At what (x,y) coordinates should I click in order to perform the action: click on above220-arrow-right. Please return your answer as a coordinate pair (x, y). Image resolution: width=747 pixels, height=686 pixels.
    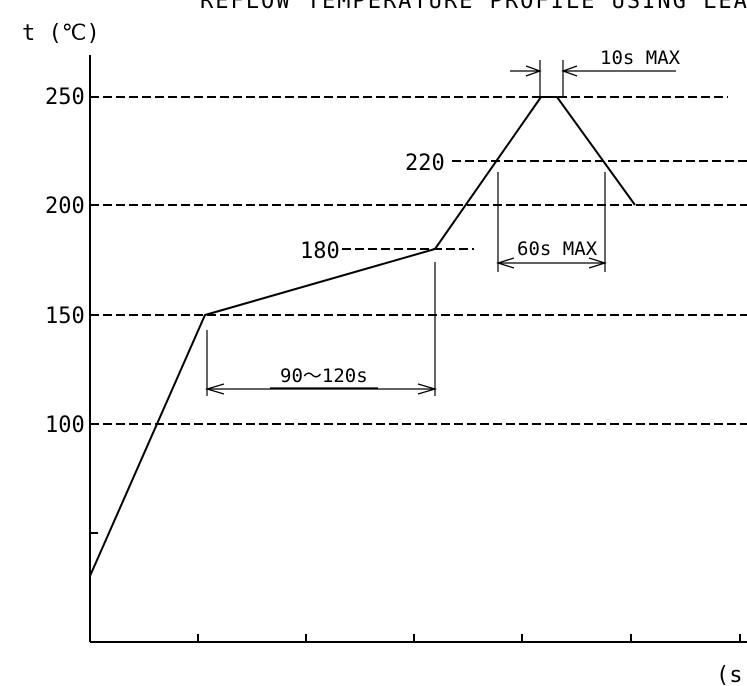
    Looking at the image, I should click on (598, 263).